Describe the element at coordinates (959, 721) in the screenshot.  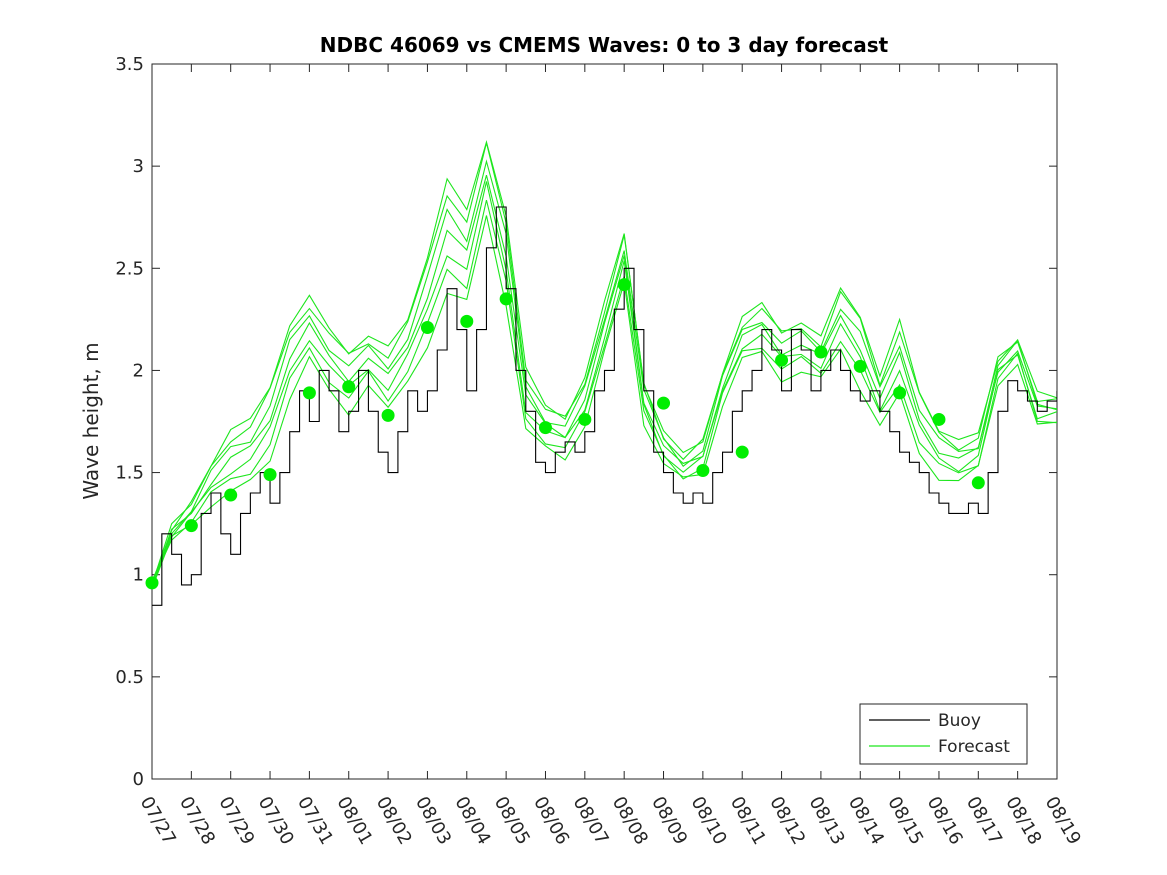
I see `legend-buoy-label: Buoy` at that location.